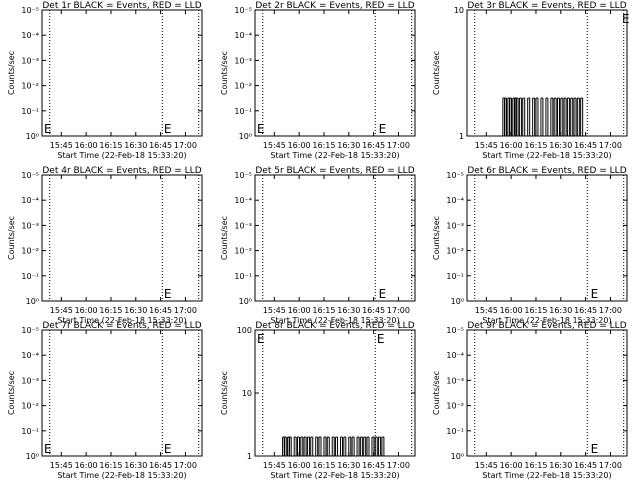 The image size is (640, 485). What do you see at coordinates (121, 171) in the screenshot?
I see `panel-title: Det 4r BLACK = Events, RED = LLD` at bounding box center [121, 171].